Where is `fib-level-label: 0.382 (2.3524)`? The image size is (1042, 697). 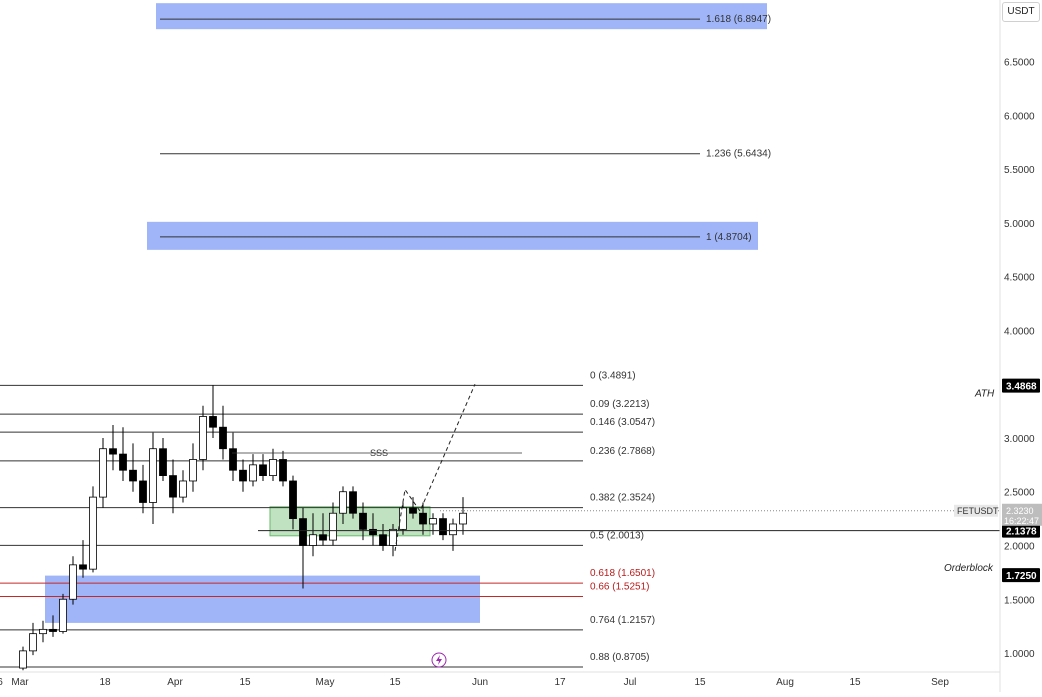
fib-level-label: 0.382 (2.3524) is located at coordinates (622, 498).